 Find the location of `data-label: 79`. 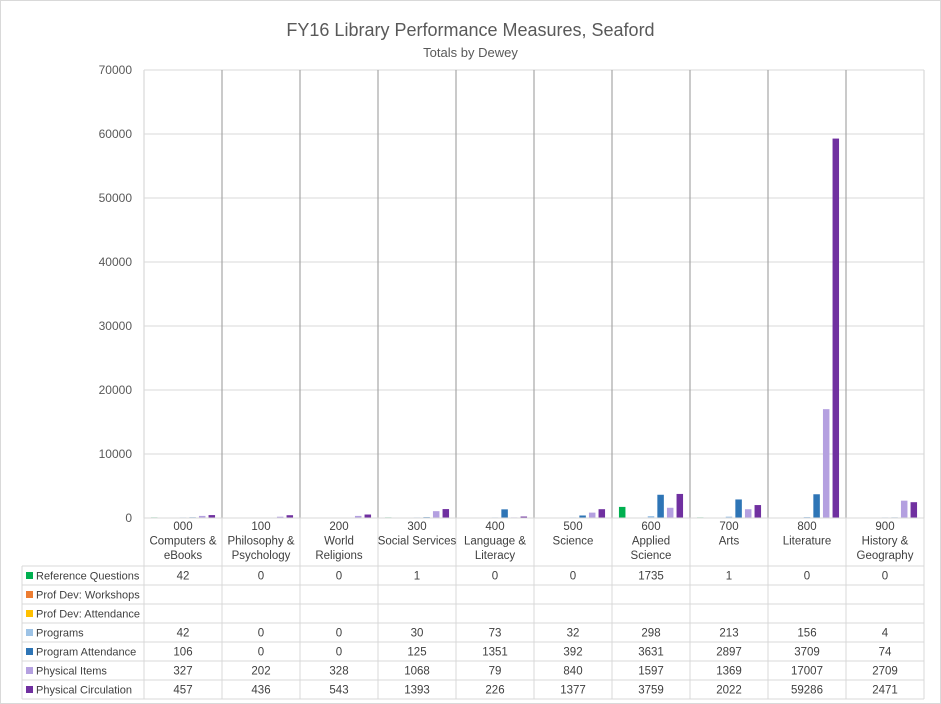

data-label: 79 is located at coordinates (495, 672).